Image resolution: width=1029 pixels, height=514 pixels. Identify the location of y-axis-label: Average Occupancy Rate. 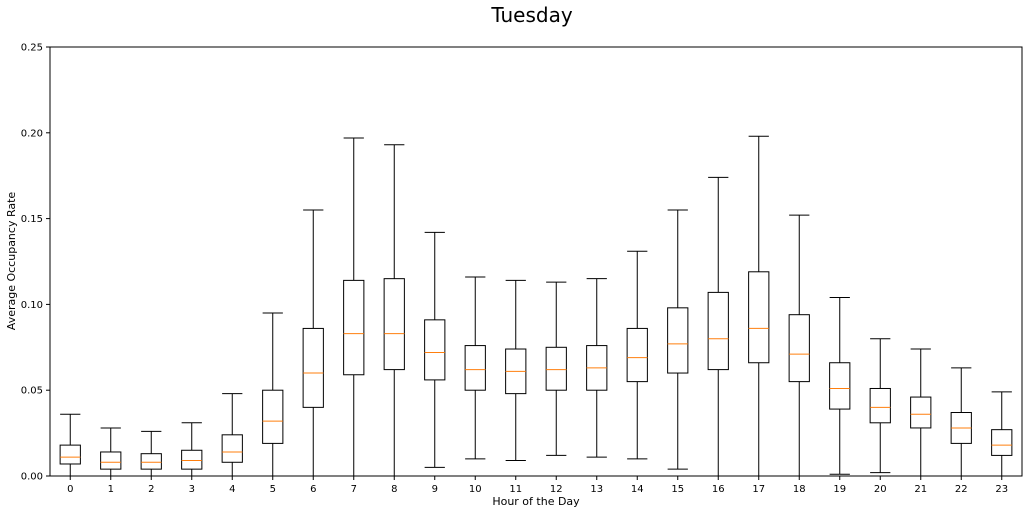
(11, 261).